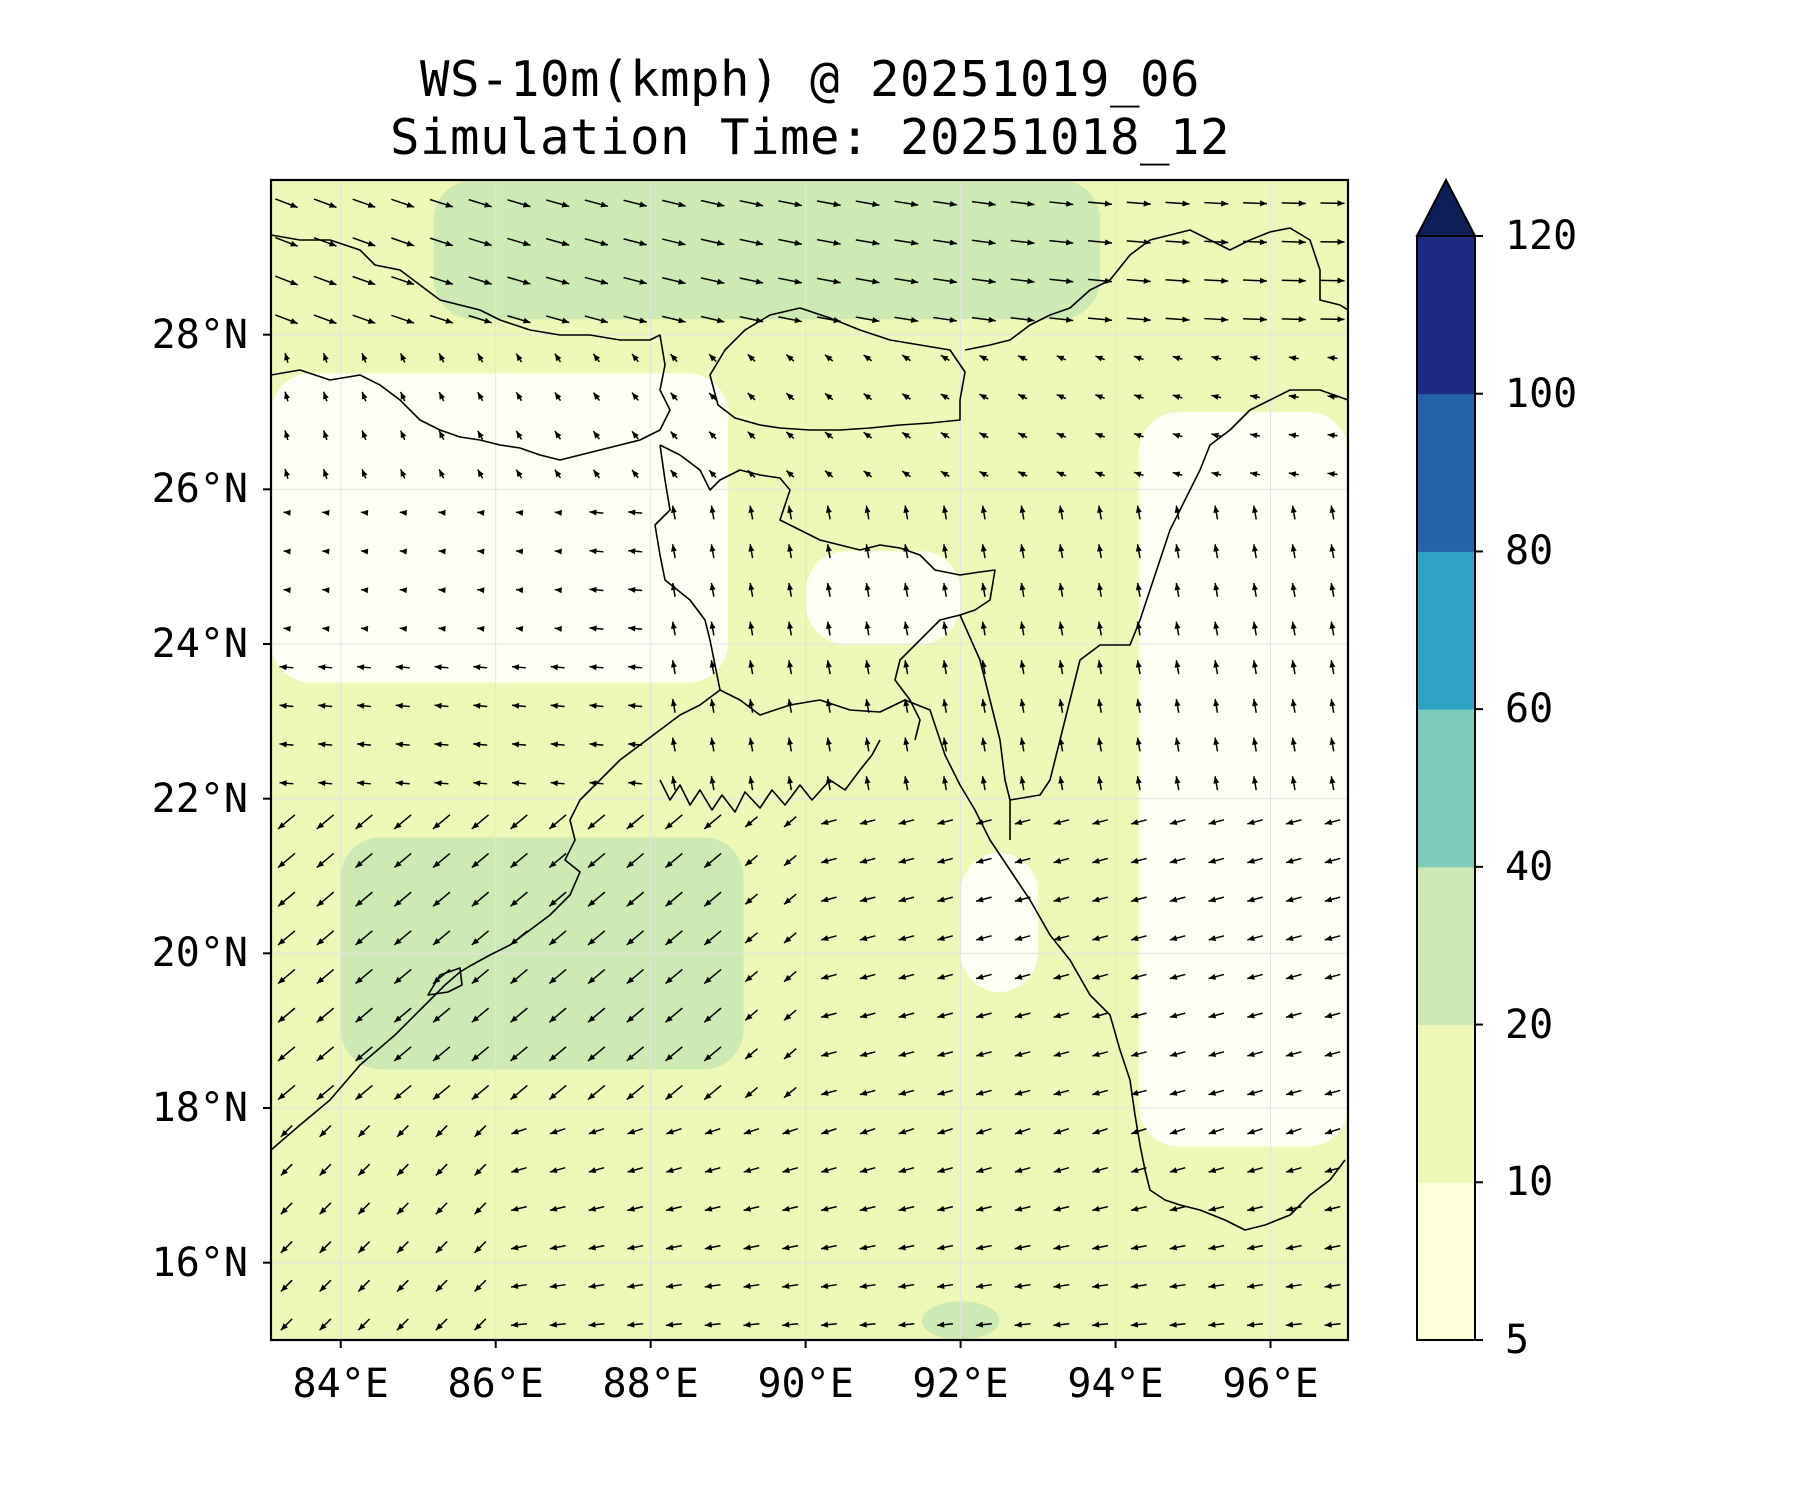 The height and width of the screenshot is (1500, 1800). What do you see at coordinates (1446, 788) in the screenshot?
I see `colorbar-segment` at bounding box center [1446, 788].